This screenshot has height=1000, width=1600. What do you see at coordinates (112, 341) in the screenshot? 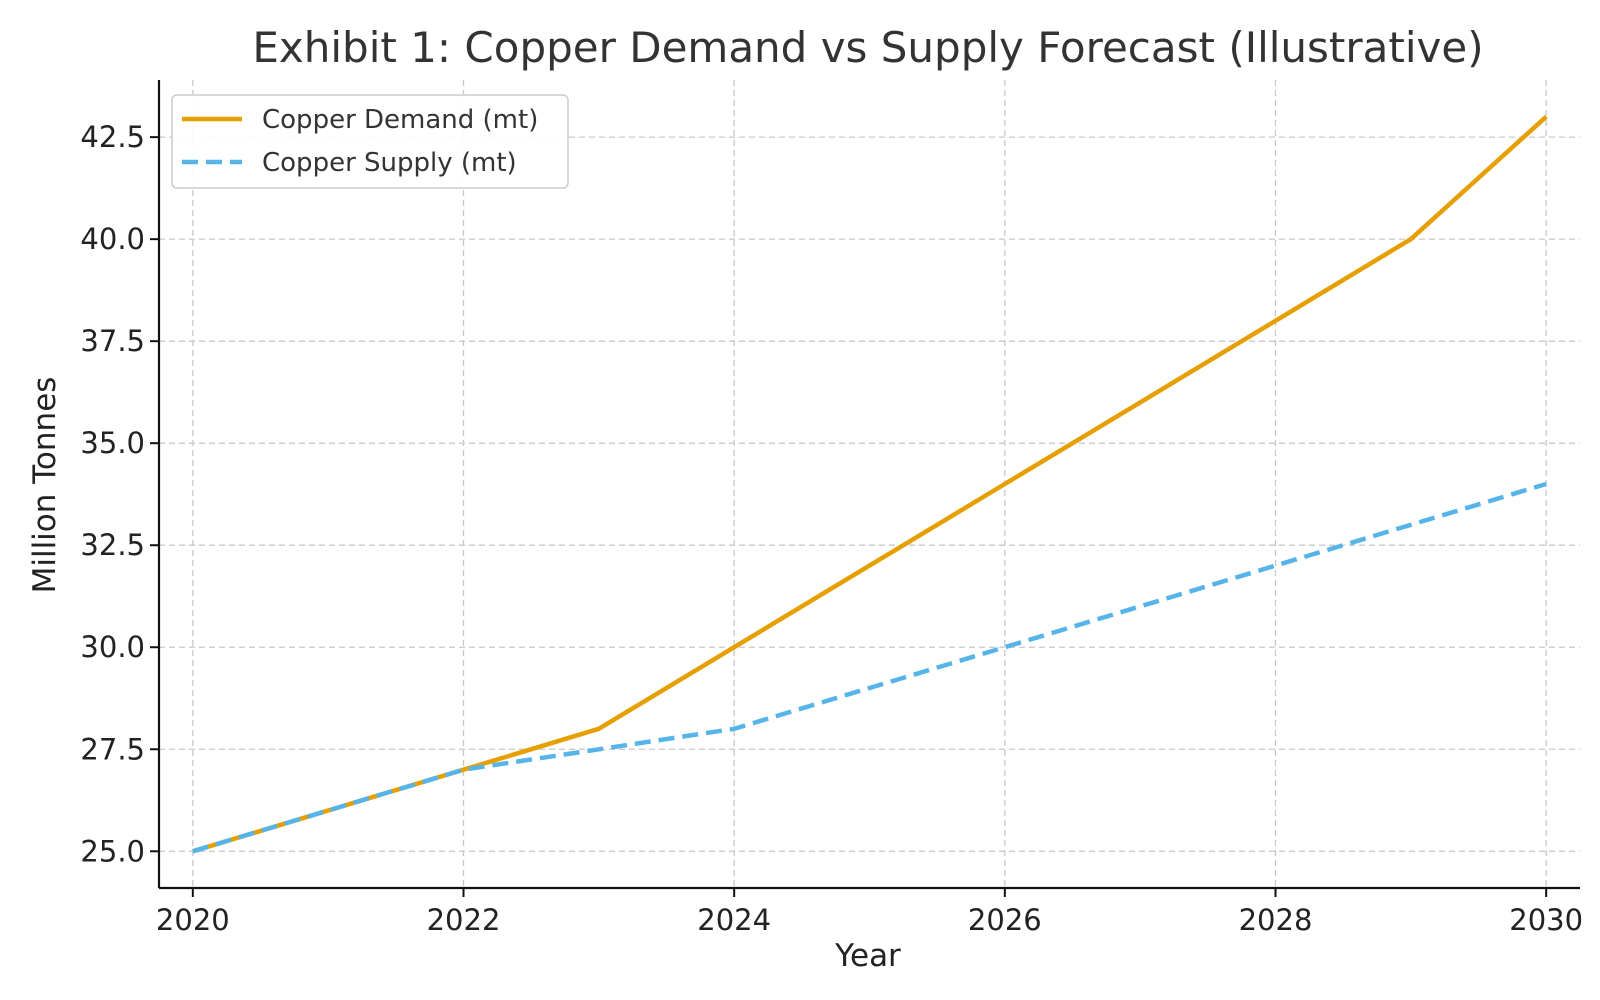
I see `y-tick-label: 37.5` at bounding box center [112, 341].